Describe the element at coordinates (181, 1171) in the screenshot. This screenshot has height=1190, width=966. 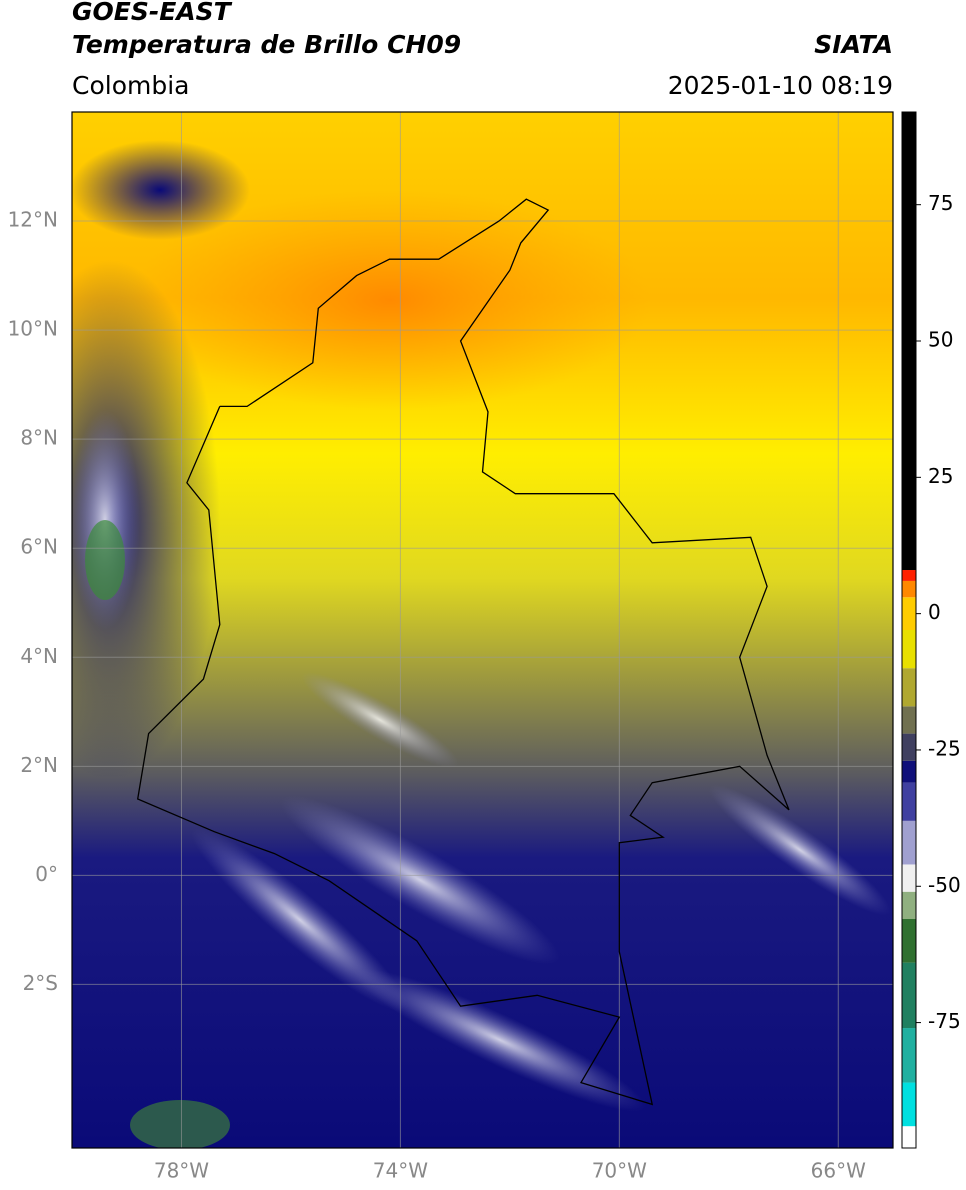
I see `lon-tick-label: 78°W` at that location.